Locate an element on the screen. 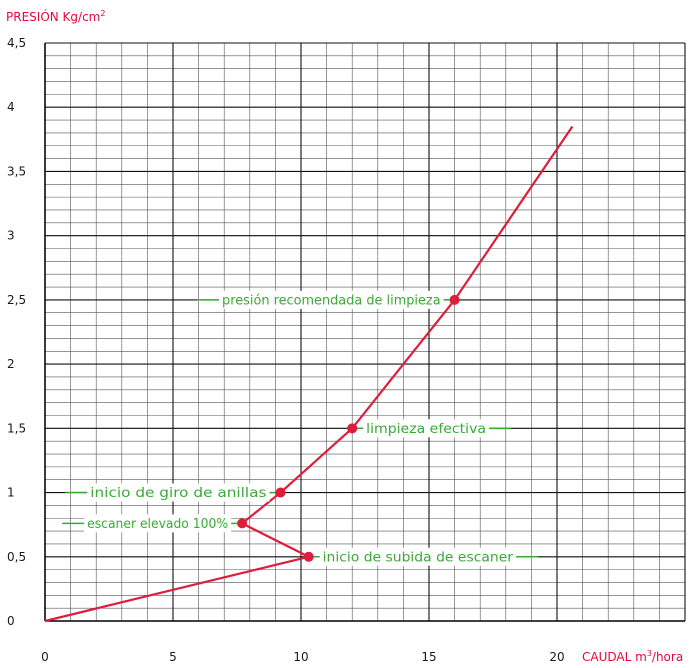 The height and width of the screenshot is (668, 694). annotation-label: escaner elevado 100% is located at coordinates (157, 524).